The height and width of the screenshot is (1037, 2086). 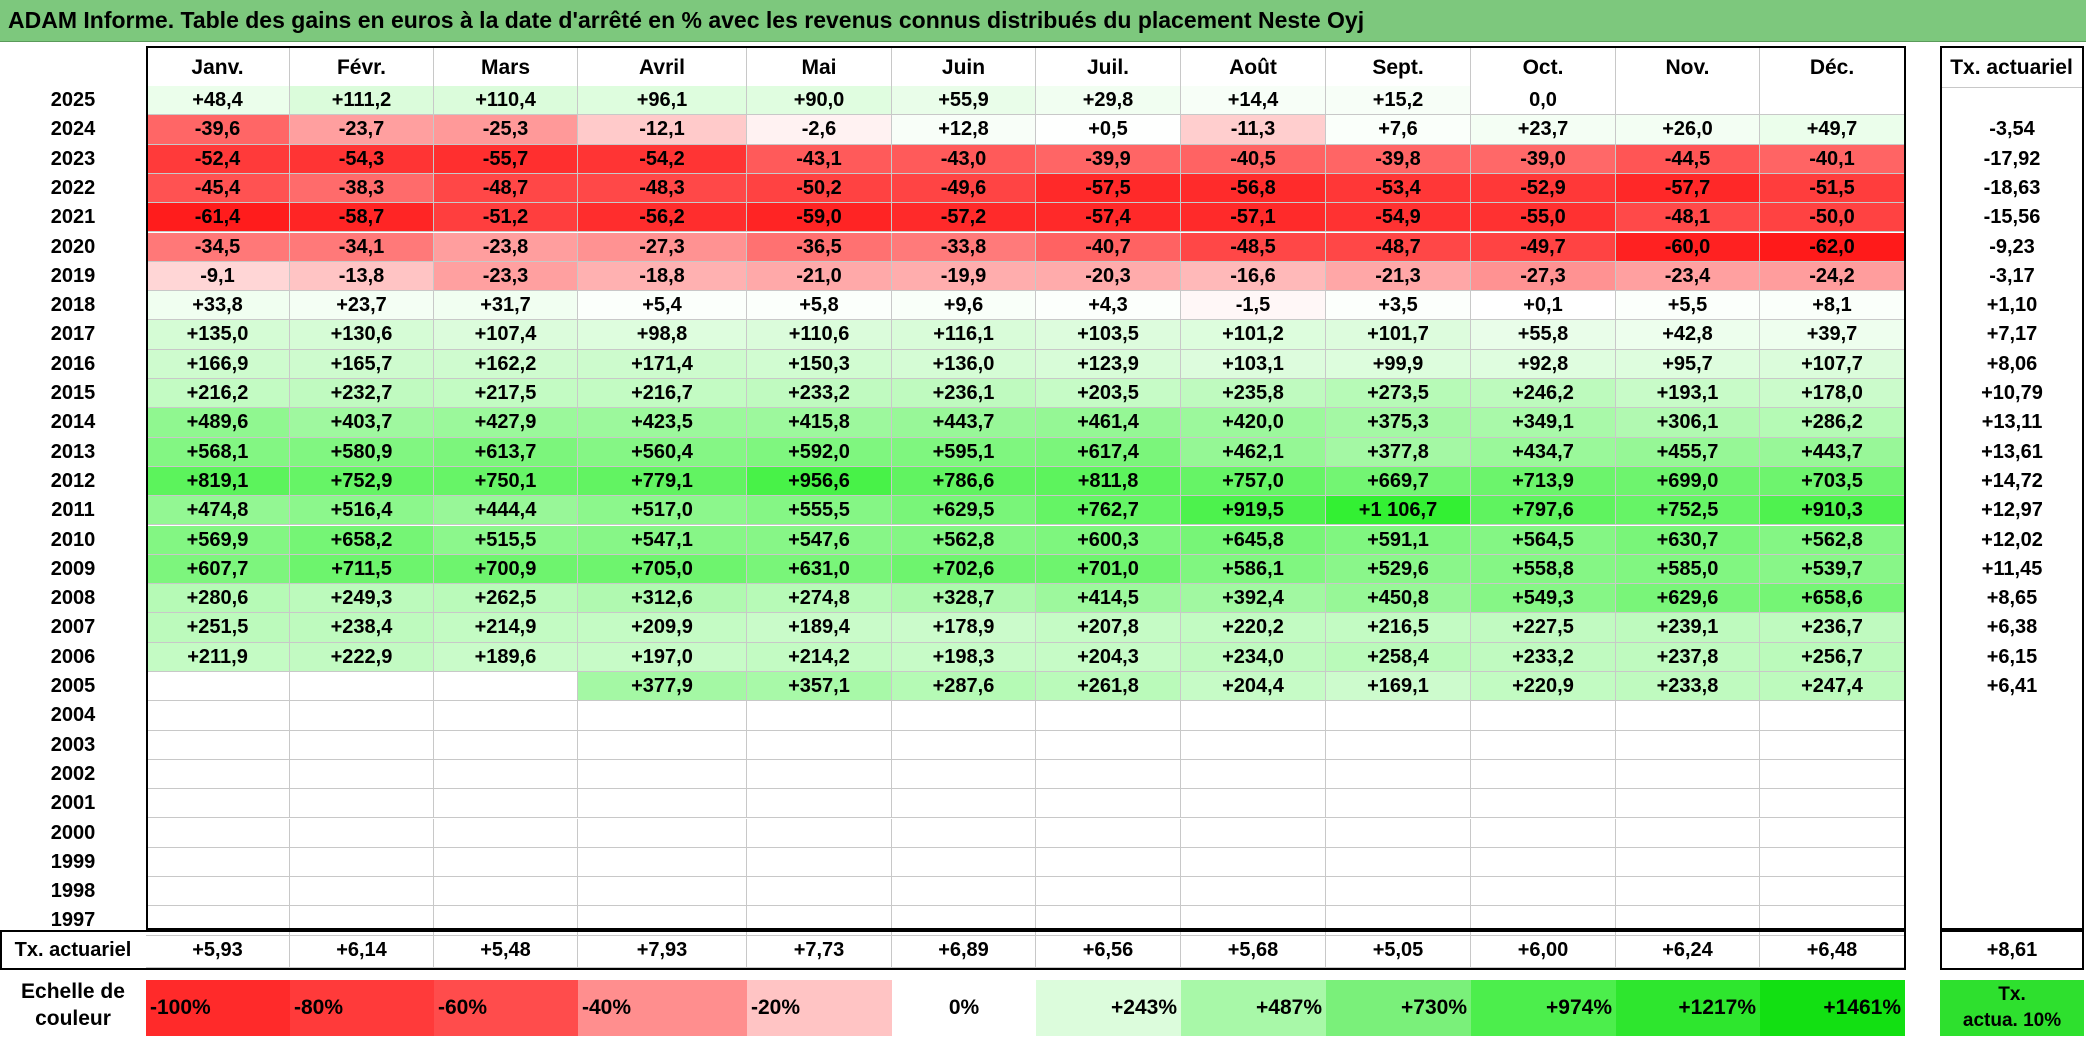 What do you see at coordinates (506, 276) in the screenshot?
I see `table-cell: -23,3` at bounding box center [506, 276].